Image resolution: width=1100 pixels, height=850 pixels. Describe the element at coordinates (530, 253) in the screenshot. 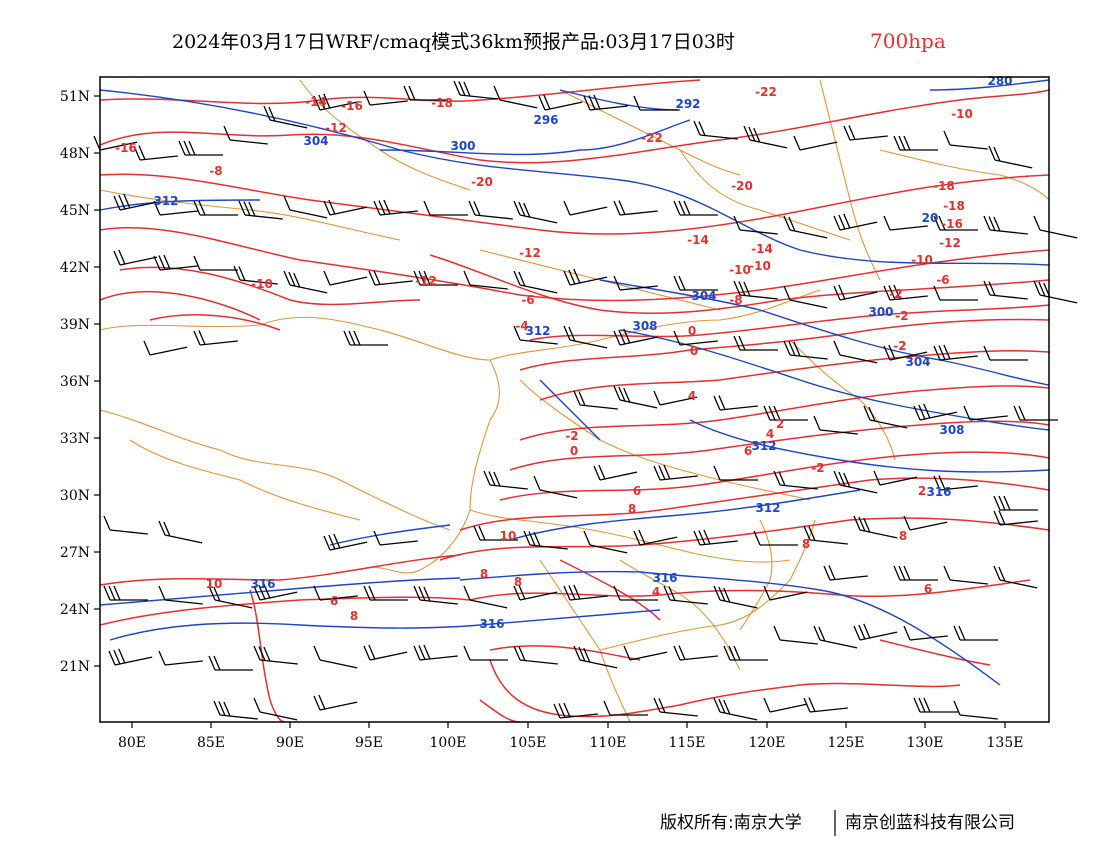

I see `temperature-label: -12` at that location.